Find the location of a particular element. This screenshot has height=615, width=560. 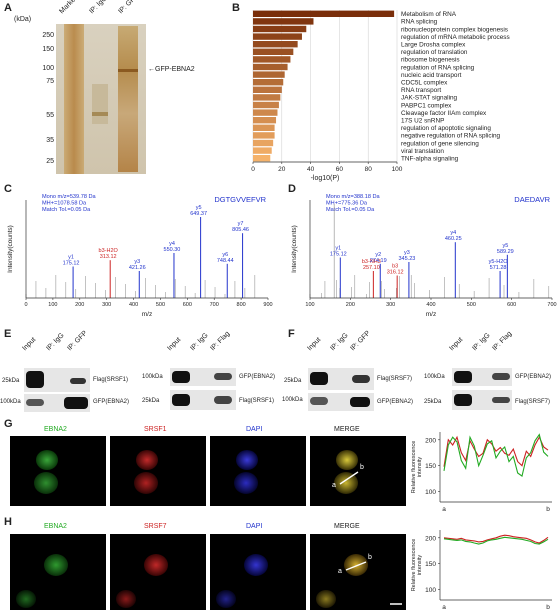

gel-mw-35: 35 is located at coordinates (50, 140).